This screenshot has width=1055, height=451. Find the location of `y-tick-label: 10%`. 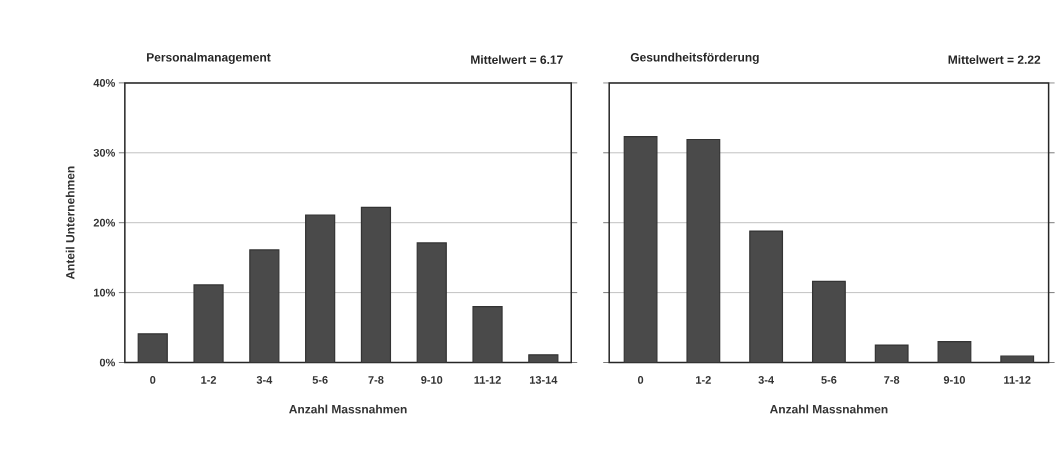

y-tick-label: 10% is located at coordinates (105, 292).